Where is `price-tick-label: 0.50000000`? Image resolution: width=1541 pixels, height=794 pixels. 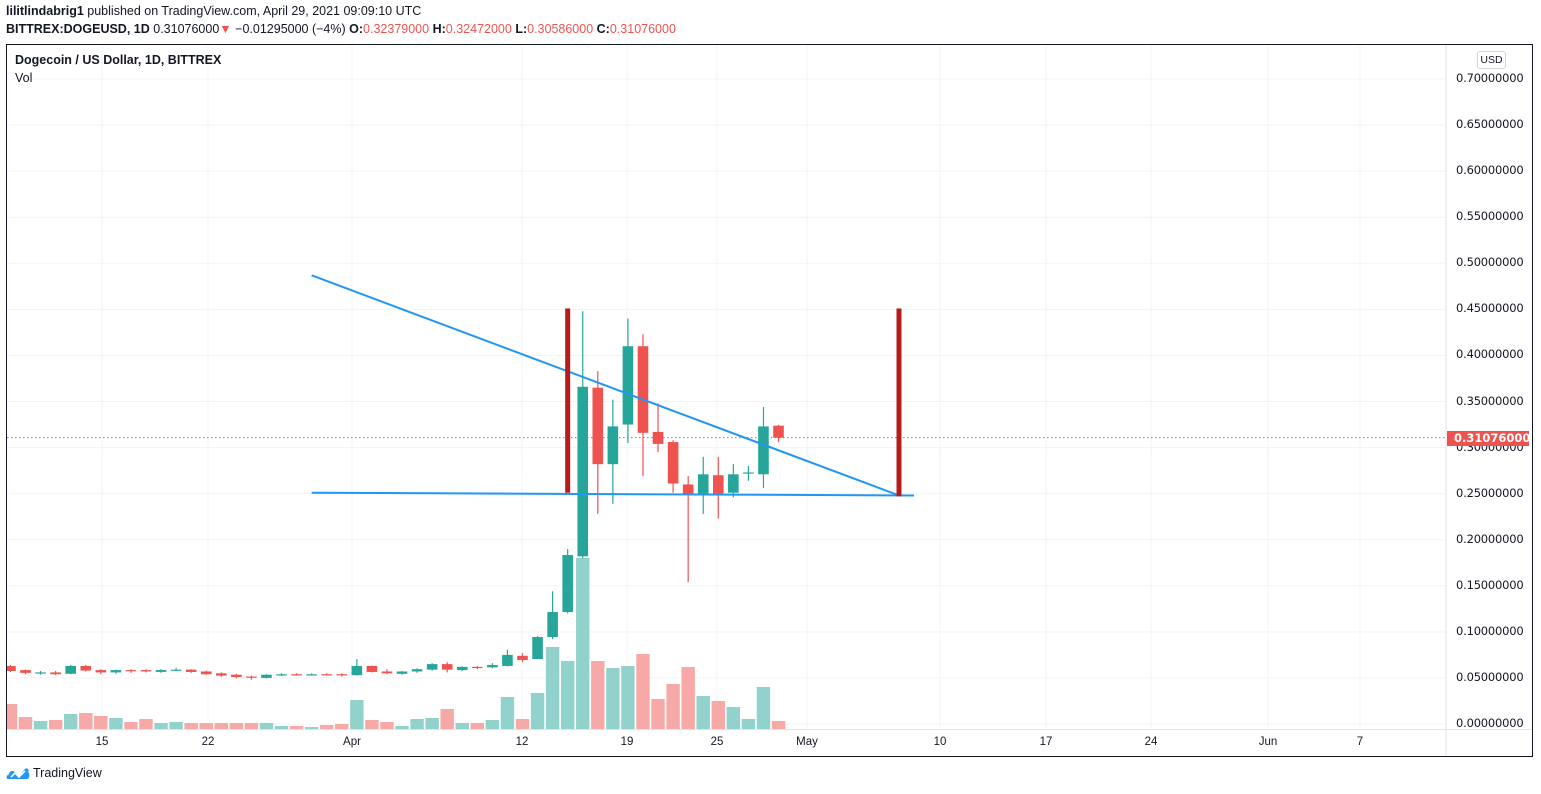
price-tick-label: 0.50000000 is located at coordinates (1490, 262).